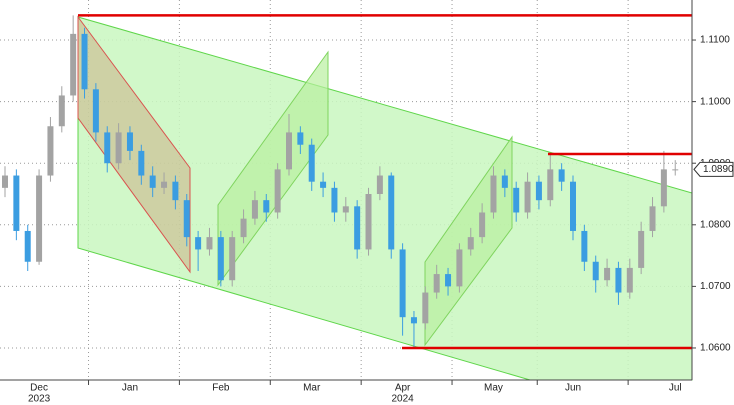 Image resolution: width=734 pixels, height=405 pixels. I want to click on x-tick-label: Apr, so click(403, 388).